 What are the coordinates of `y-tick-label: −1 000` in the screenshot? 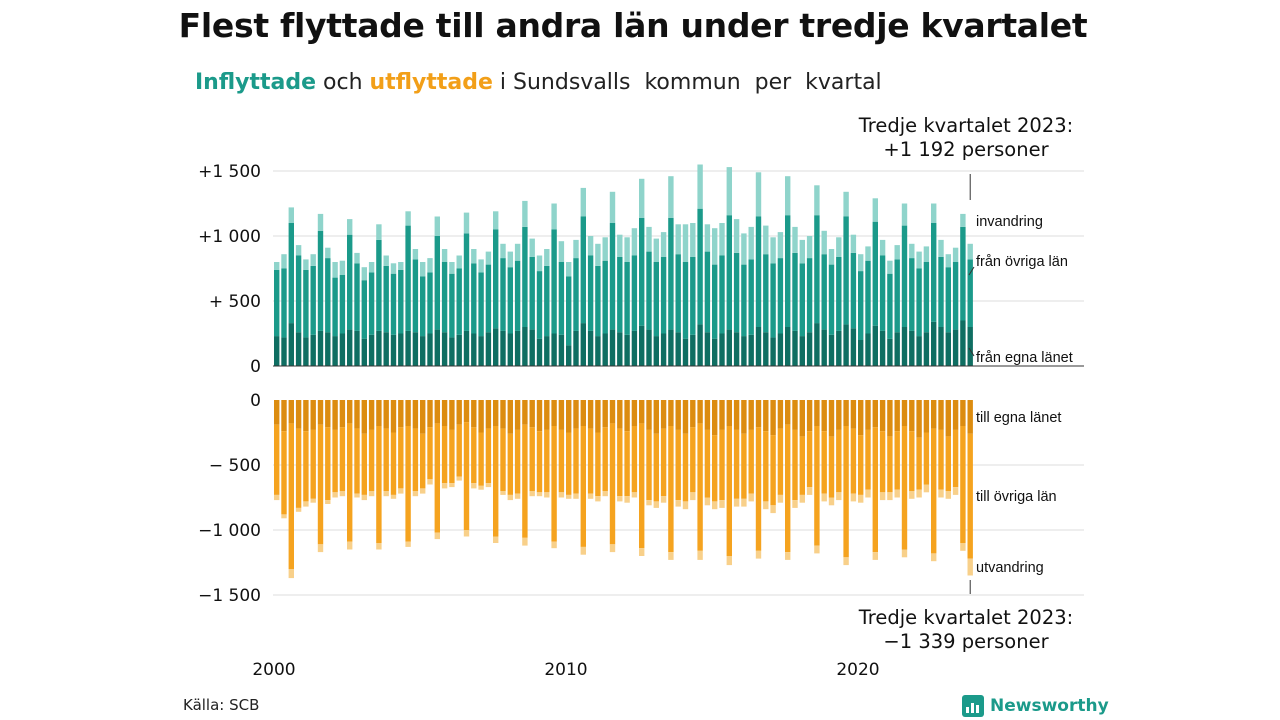 It's located at (229, 531).